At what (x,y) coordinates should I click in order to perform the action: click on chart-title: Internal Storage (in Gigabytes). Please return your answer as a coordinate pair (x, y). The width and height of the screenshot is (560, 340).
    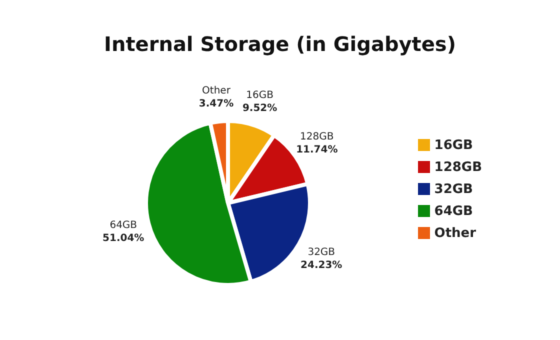
    Looking at the image, I should click on (280, 44).